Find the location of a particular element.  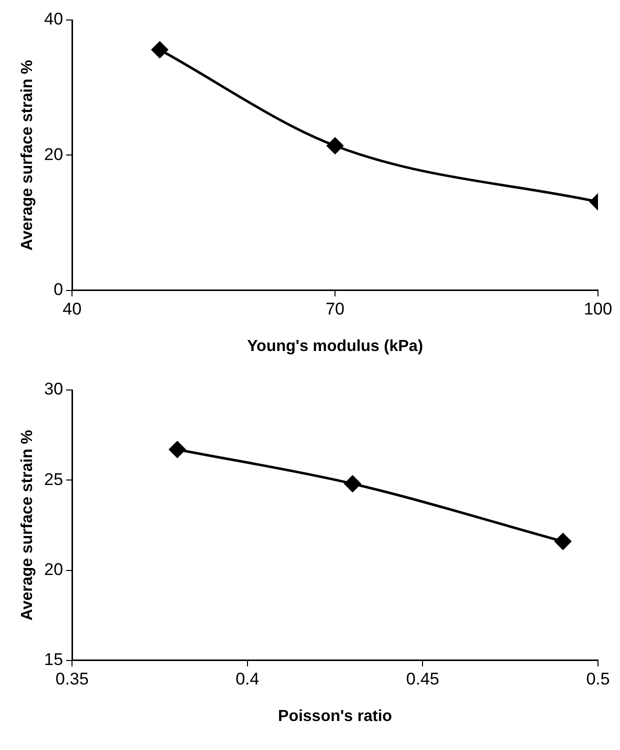

y-tick-label: 25 is located at coordinates (54, 479).